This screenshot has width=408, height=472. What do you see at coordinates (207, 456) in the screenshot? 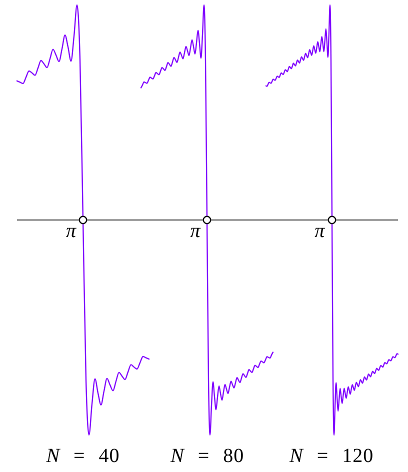
I see `x-axis-title: N = 80` at bounding box center [207, 456].